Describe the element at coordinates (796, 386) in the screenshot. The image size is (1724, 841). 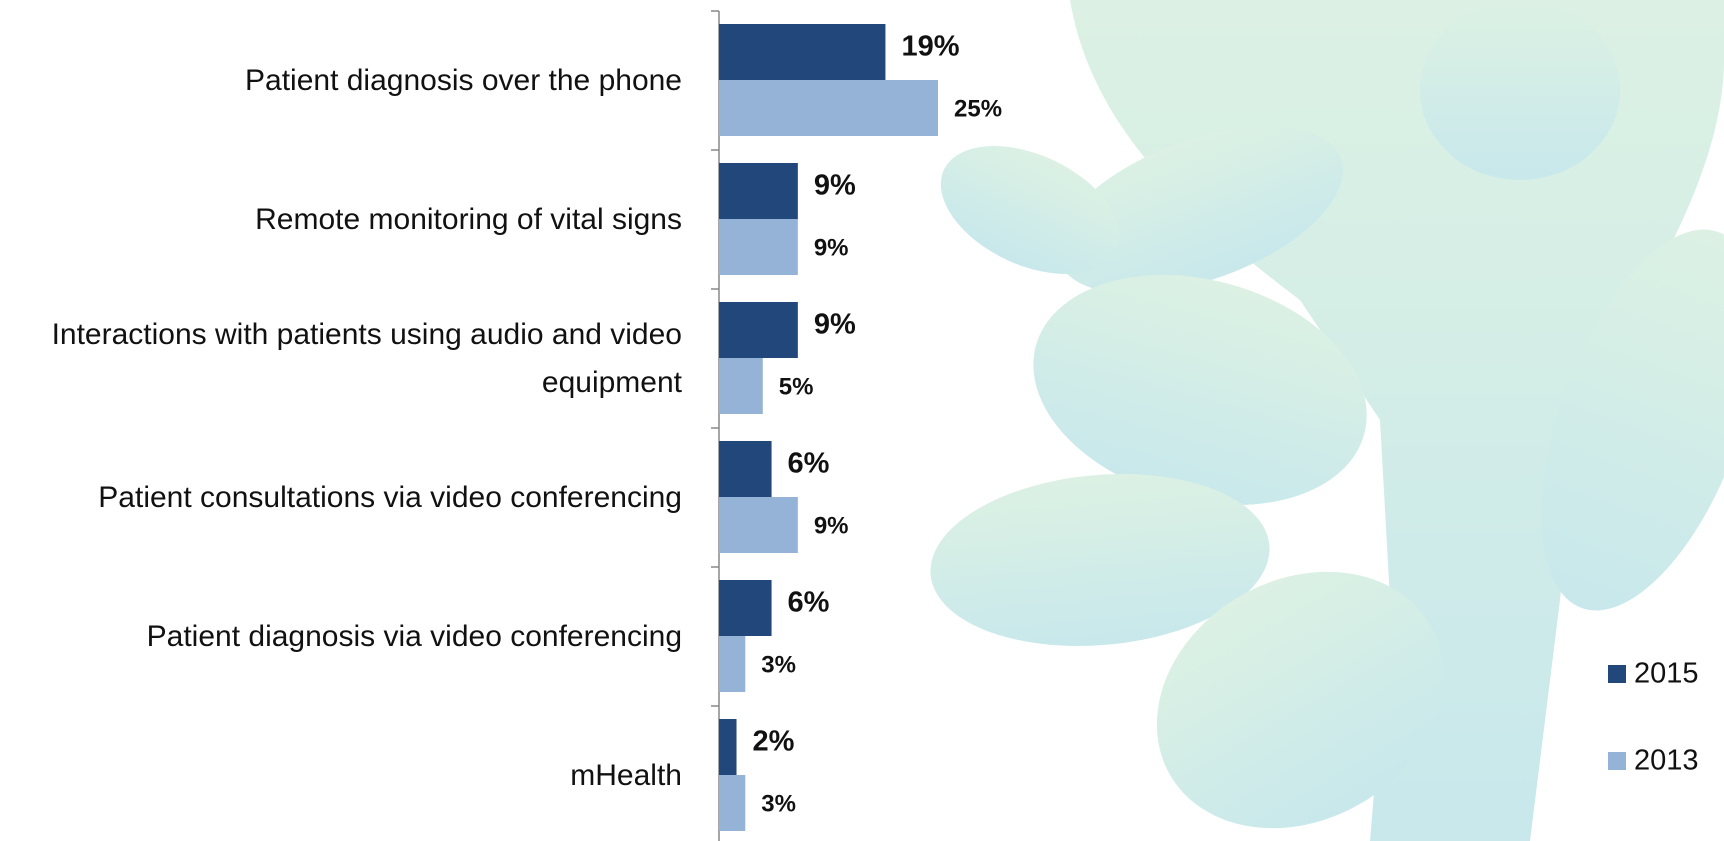
I see `value-label: 5%` at that location.